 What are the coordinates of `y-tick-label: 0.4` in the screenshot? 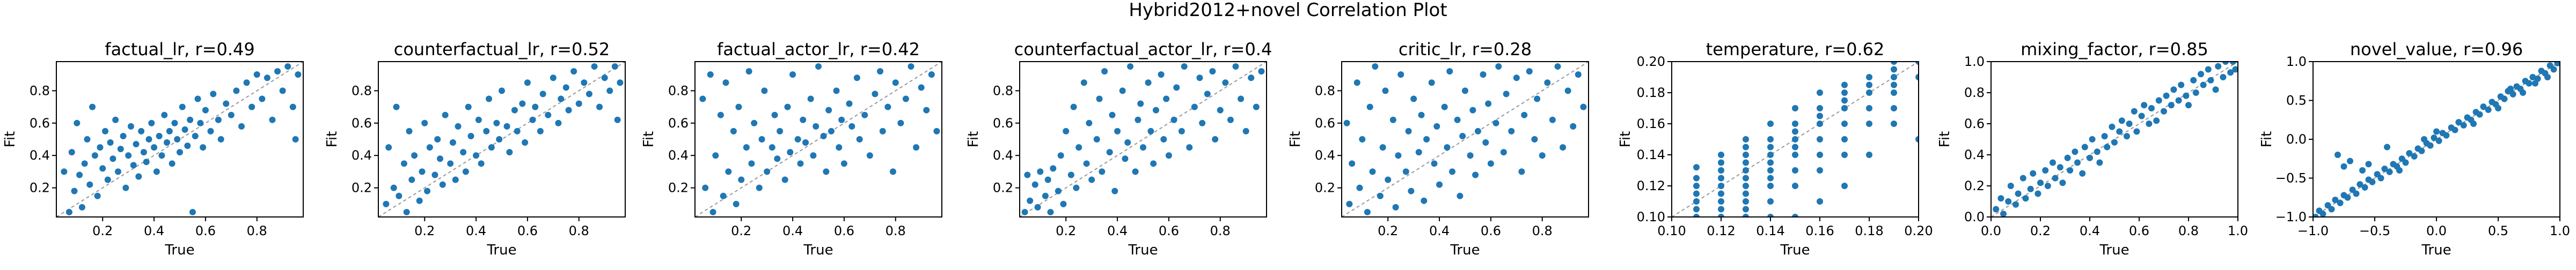 It's located at (1974, 154).